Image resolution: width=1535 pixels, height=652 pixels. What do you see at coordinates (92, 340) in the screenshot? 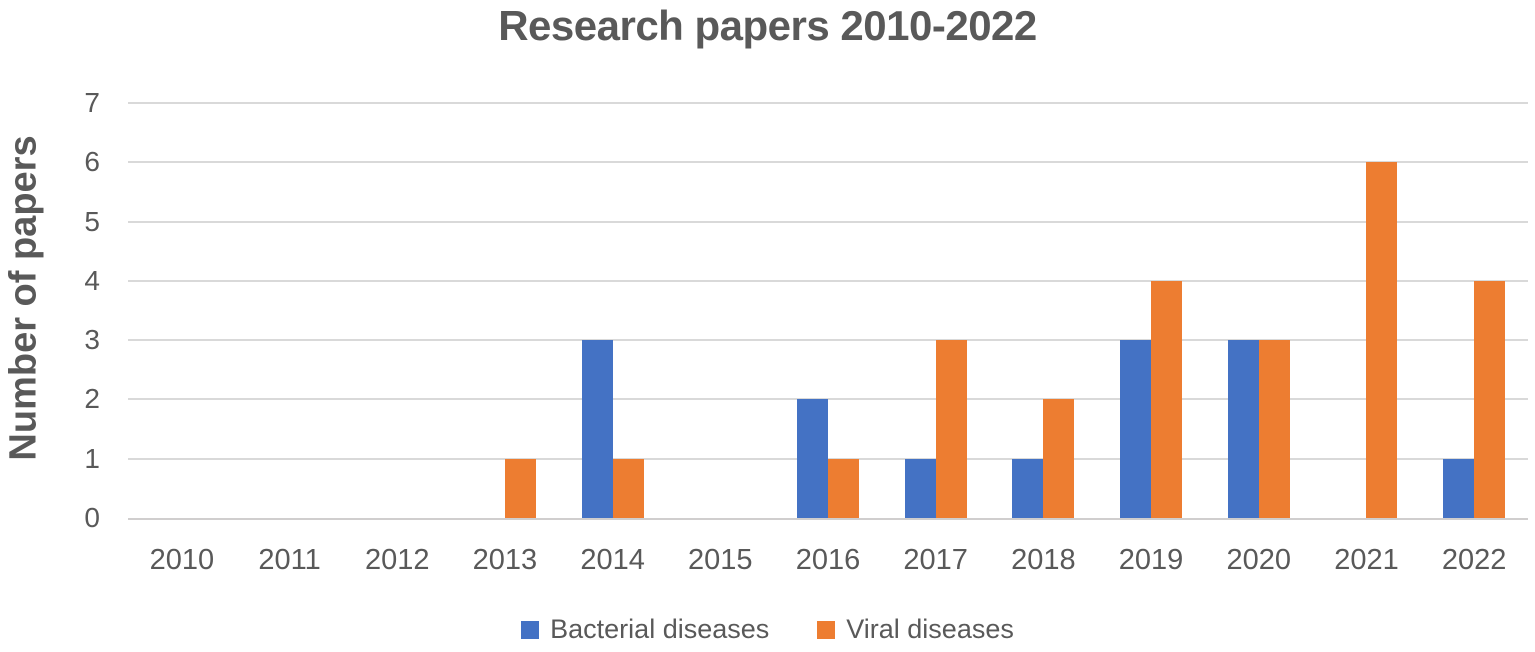
I see `y-tick-3: 3` at bounding box center [92, 340].